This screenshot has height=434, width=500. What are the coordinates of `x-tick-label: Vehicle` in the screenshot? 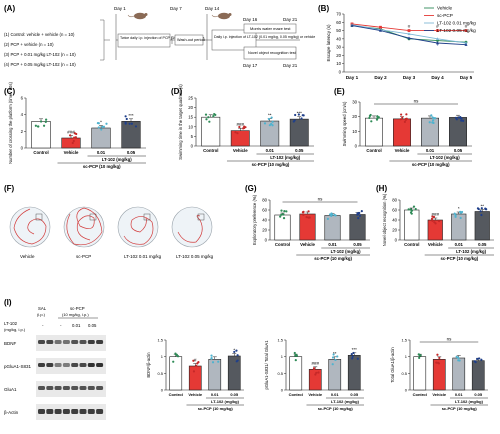 It's located at (402, 150).